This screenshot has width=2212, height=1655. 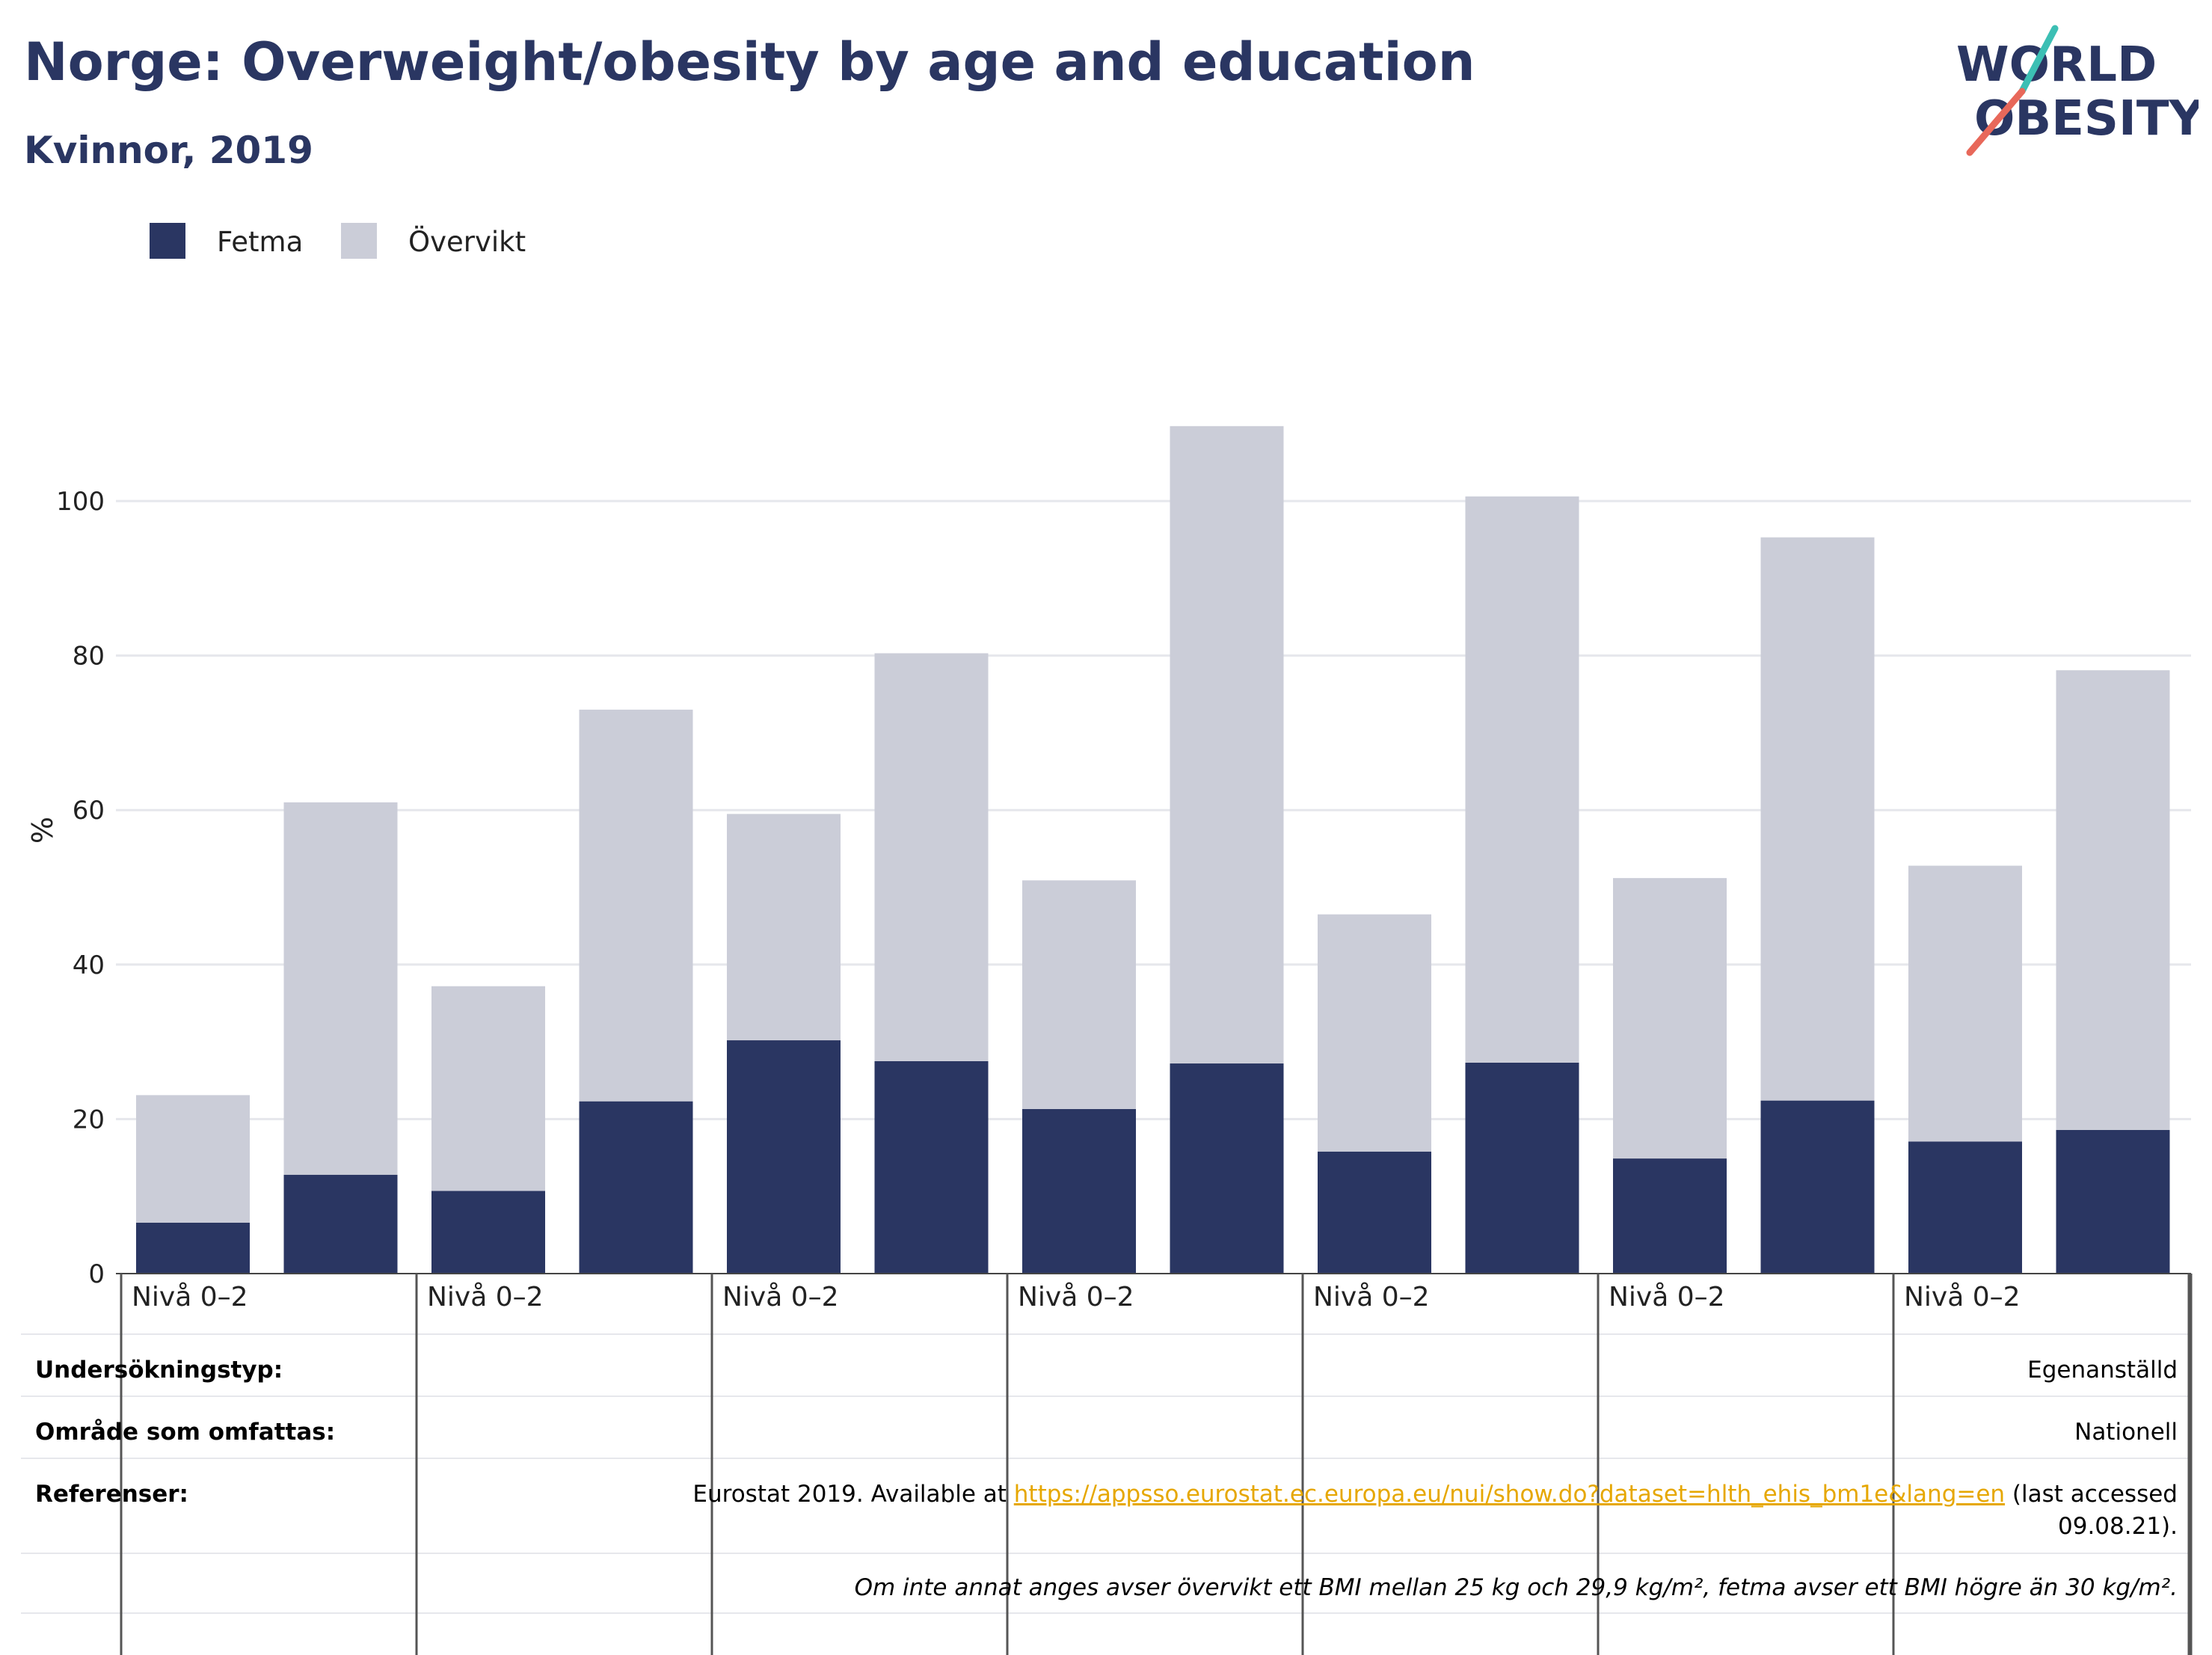 I want to click on y-axis: 0 20 40 60 80 100%, so click(x=65, y=888).